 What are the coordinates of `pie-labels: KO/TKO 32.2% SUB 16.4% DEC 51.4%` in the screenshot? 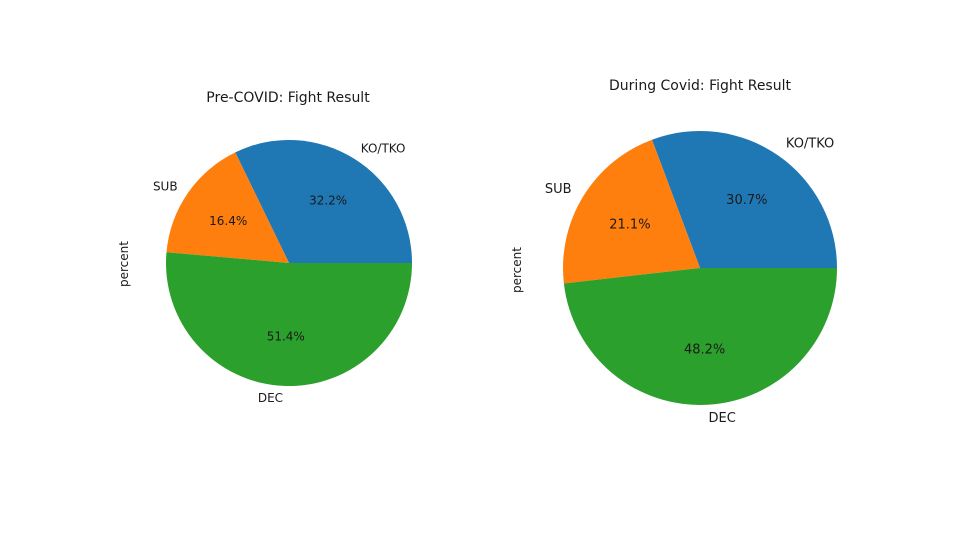 It's located at (279, 273).